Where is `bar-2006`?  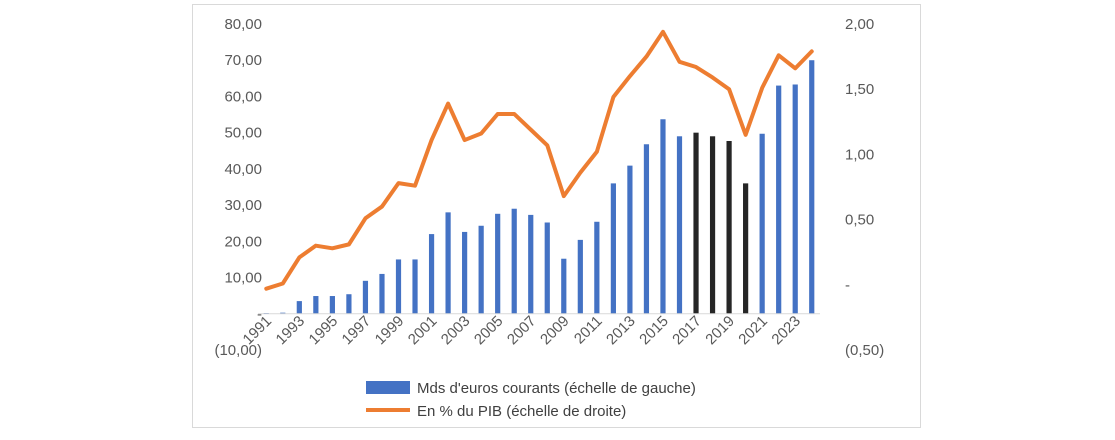 bar-2006 is located at coordinates (514, 261).